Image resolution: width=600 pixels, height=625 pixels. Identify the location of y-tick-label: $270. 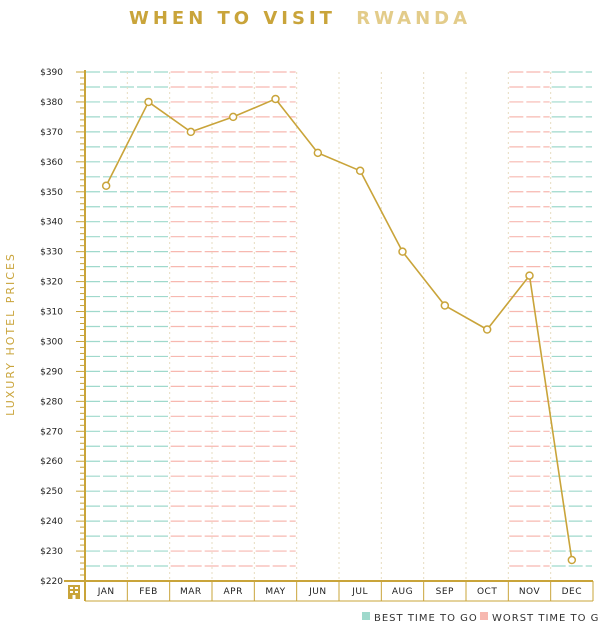
(51, 432).